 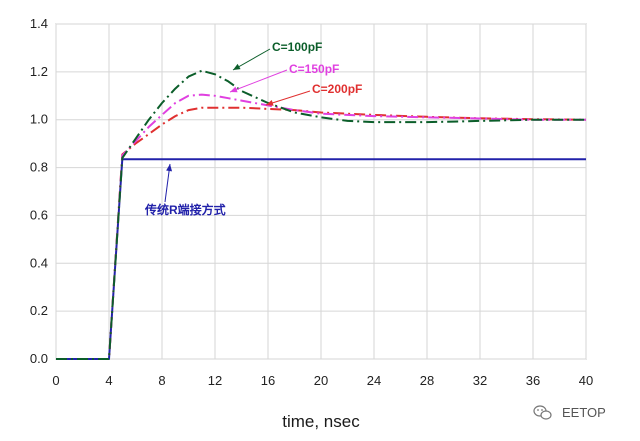 I want to click on x-tick-label: 20, so click(x=321, y=380).